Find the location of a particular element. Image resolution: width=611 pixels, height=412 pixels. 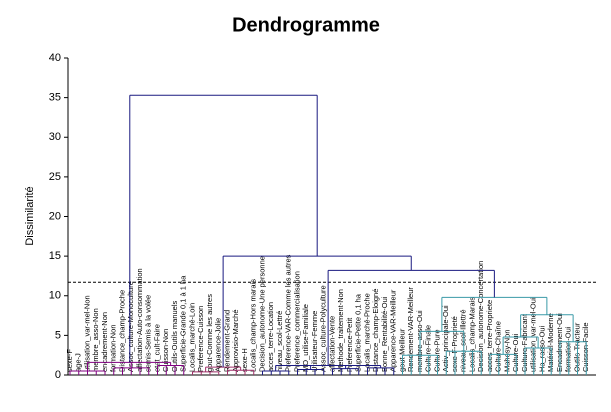

leaf-label: Activ_principale-Oui is located at coordinates (445, 338).